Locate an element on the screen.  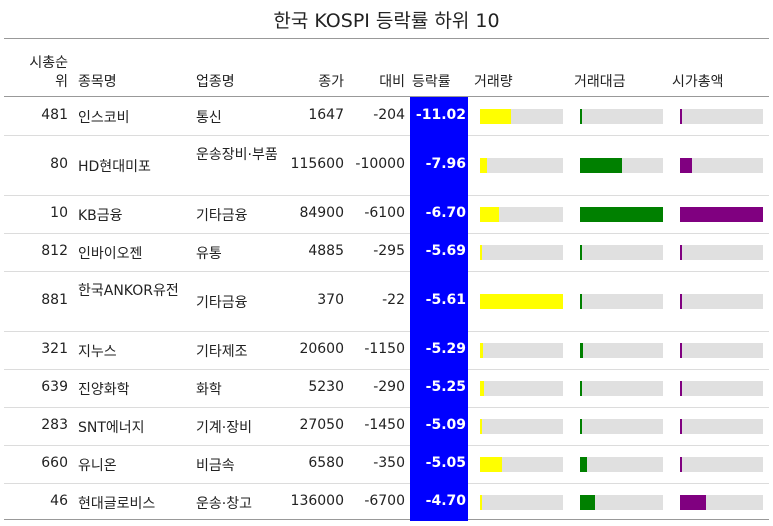
header-rule is located at coordinates (386, 96).